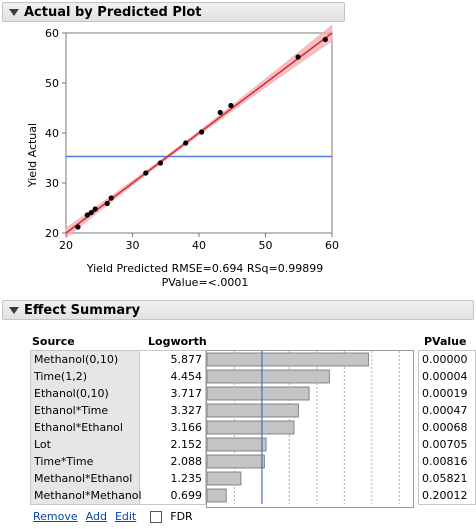 This screenshot has height=529, width=476. Describe the element at coordinates (181, 516) in the screenshot. I see `fdr-label: FDR` at that location.